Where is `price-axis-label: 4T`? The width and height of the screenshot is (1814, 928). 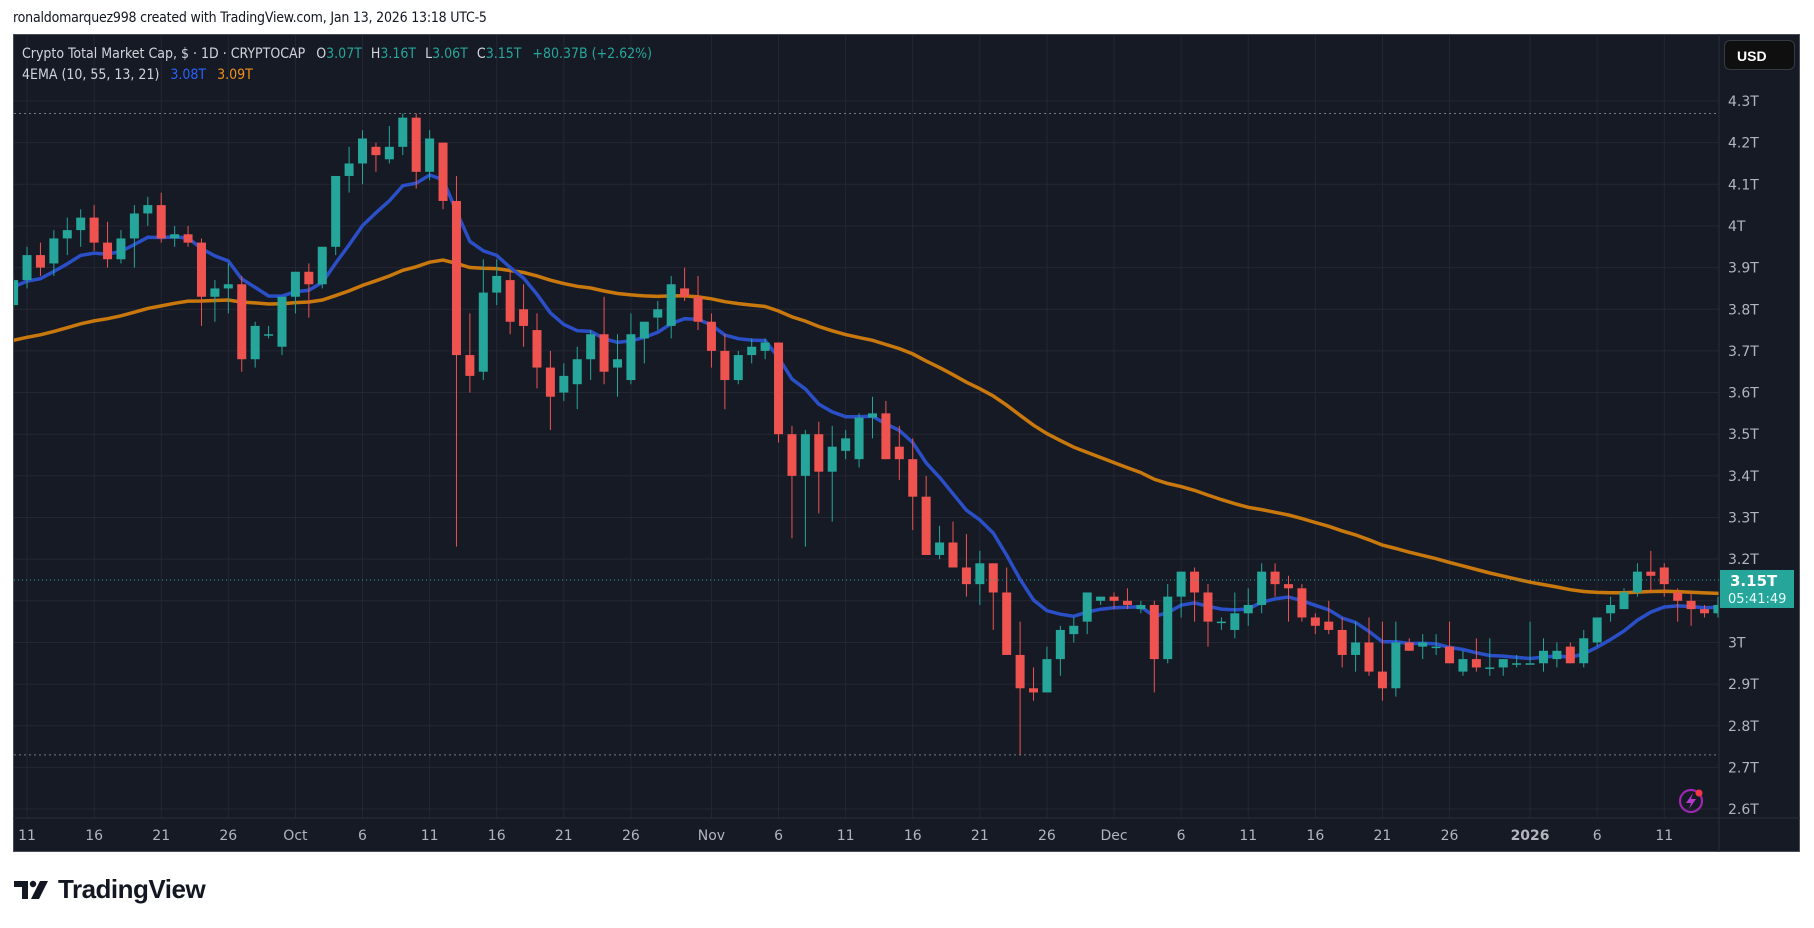
price-axis-label: 4T is located at coordinates (1737, 227).